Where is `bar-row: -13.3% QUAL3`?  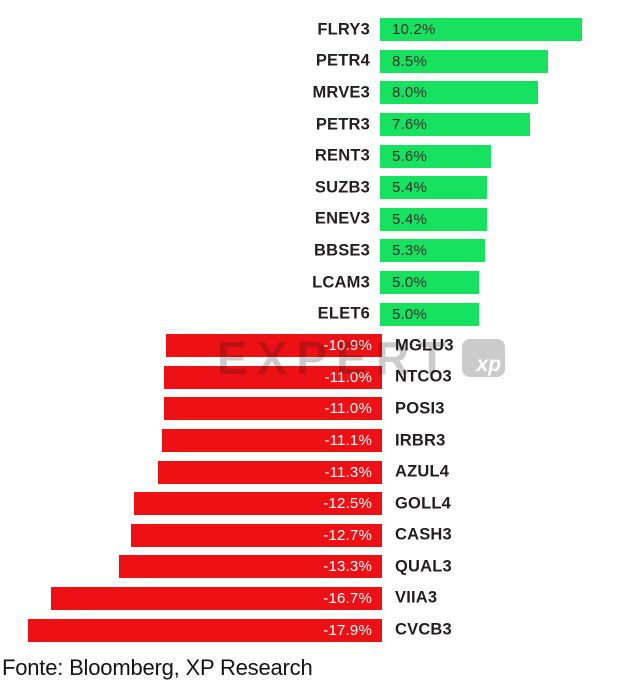 bar-row: -13.3% QUAL3 is located at coordinates (309, 567).